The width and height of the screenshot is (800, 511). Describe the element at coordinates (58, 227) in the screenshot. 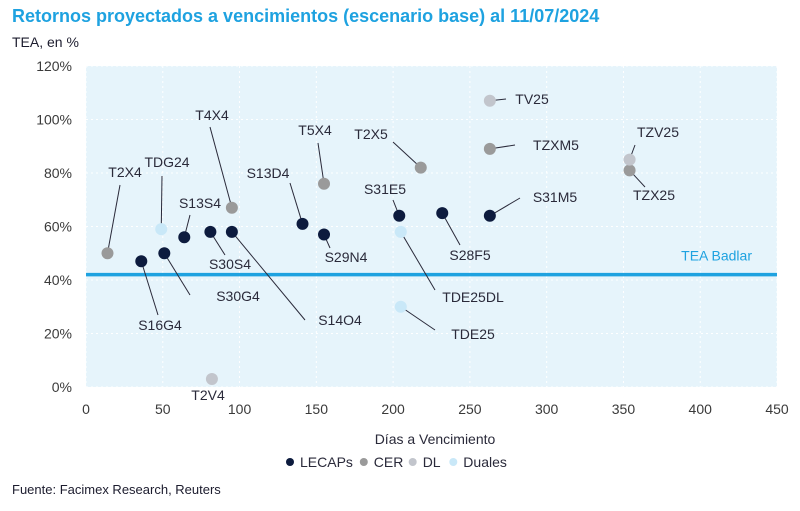

I see `y-tick-label: 60%` at that location.